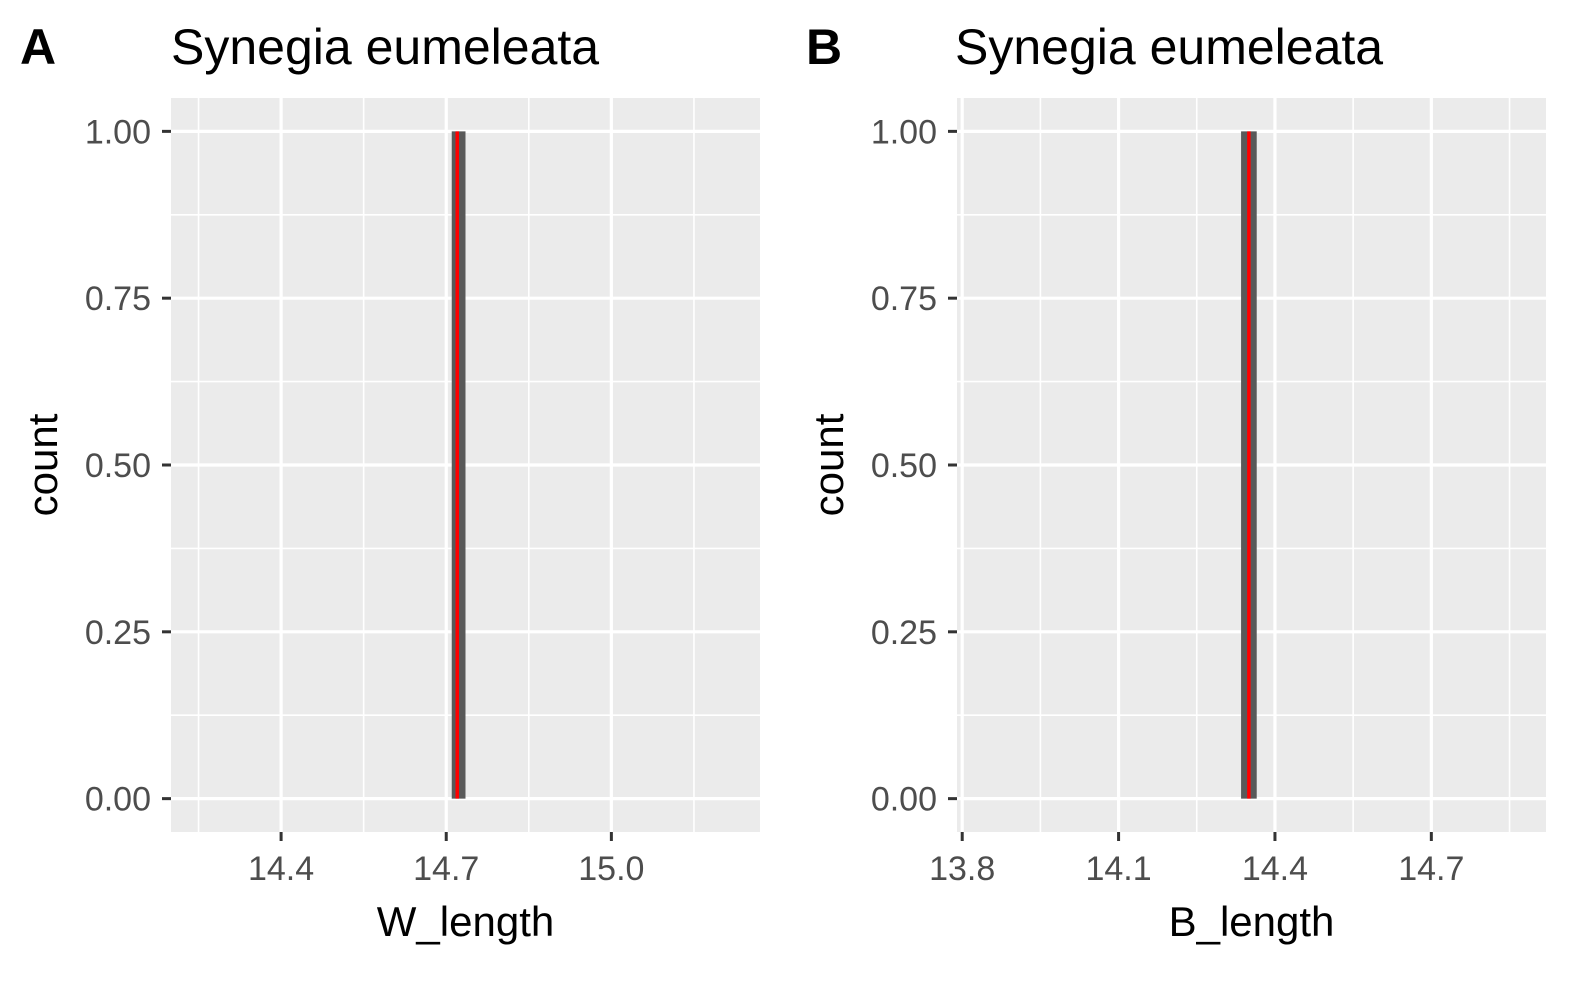 The height and width of the screenshot is (984, 1593). I want to click on x-tick-label: 15.0, so click(611, 869).